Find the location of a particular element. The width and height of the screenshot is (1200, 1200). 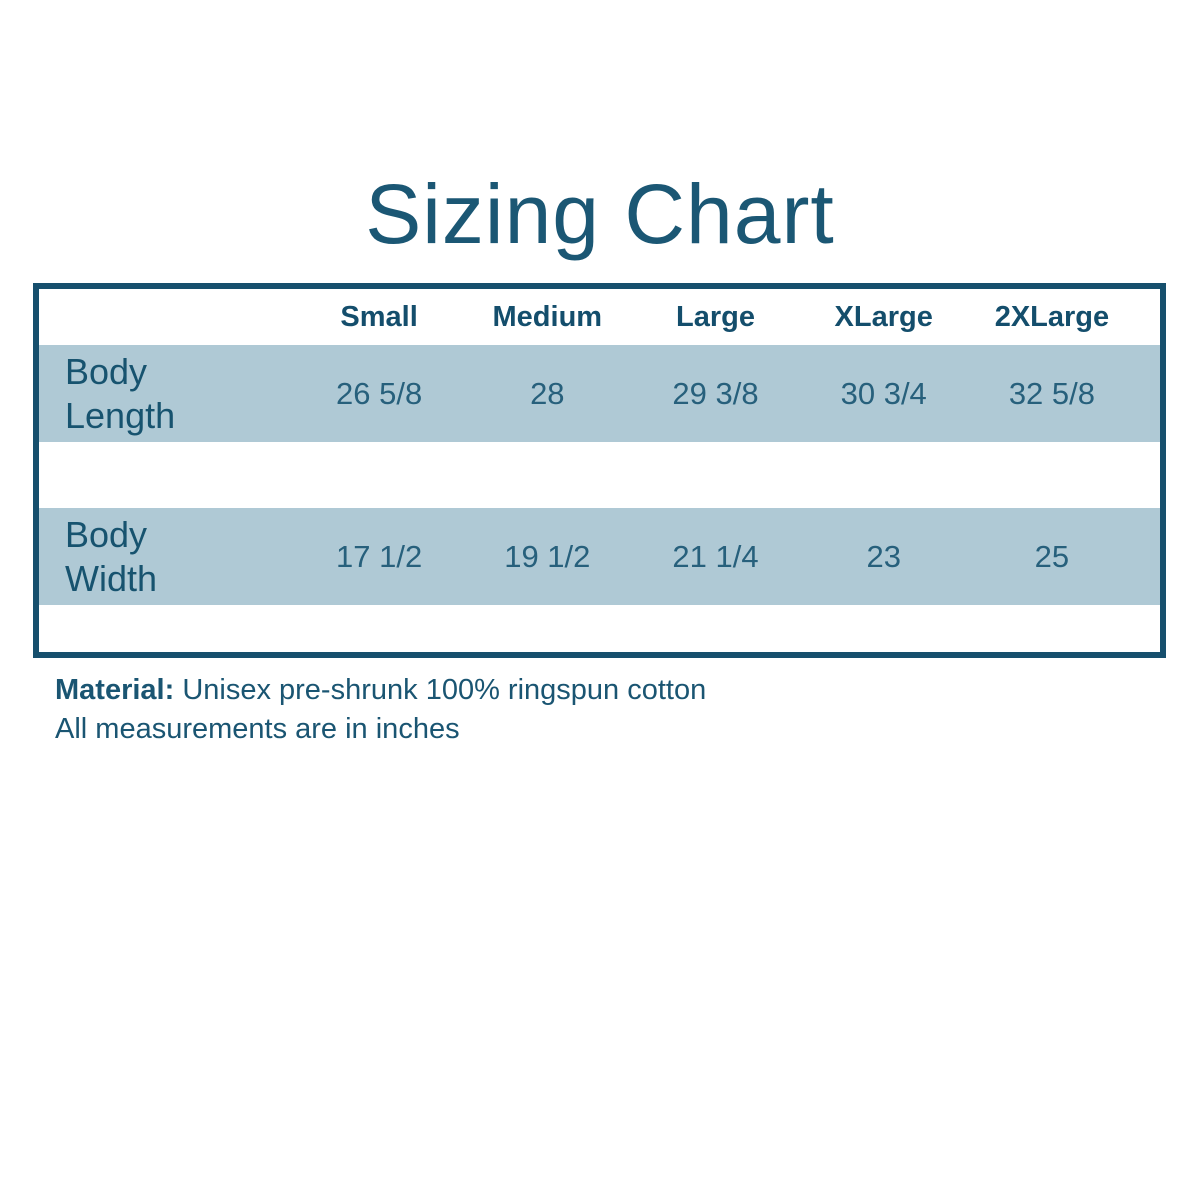

body-width-large: 21 1/4 is located at coordinates (715, 556).